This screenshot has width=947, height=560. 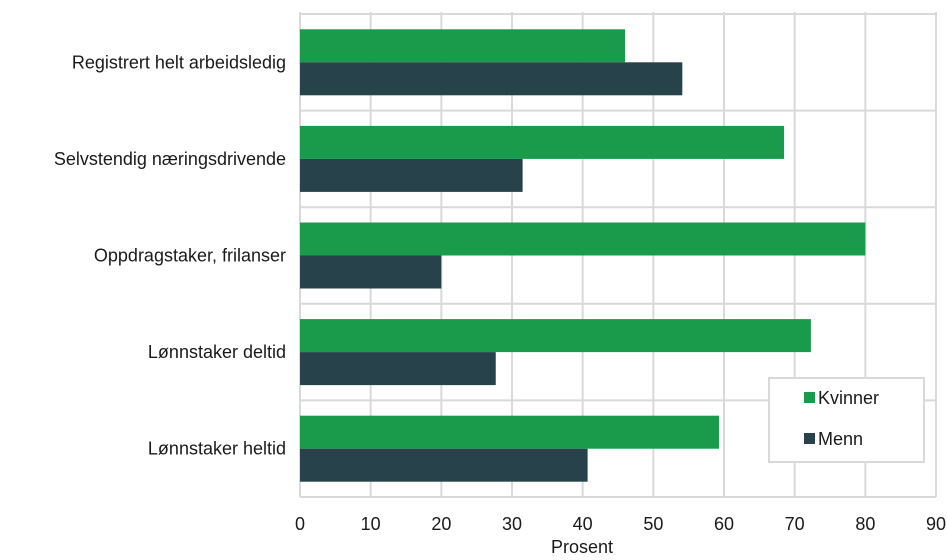 What do you see at coordinates (441, 524) in the screenshot?
I see `x-tick-label: 20` at bounding box center [441, 524].